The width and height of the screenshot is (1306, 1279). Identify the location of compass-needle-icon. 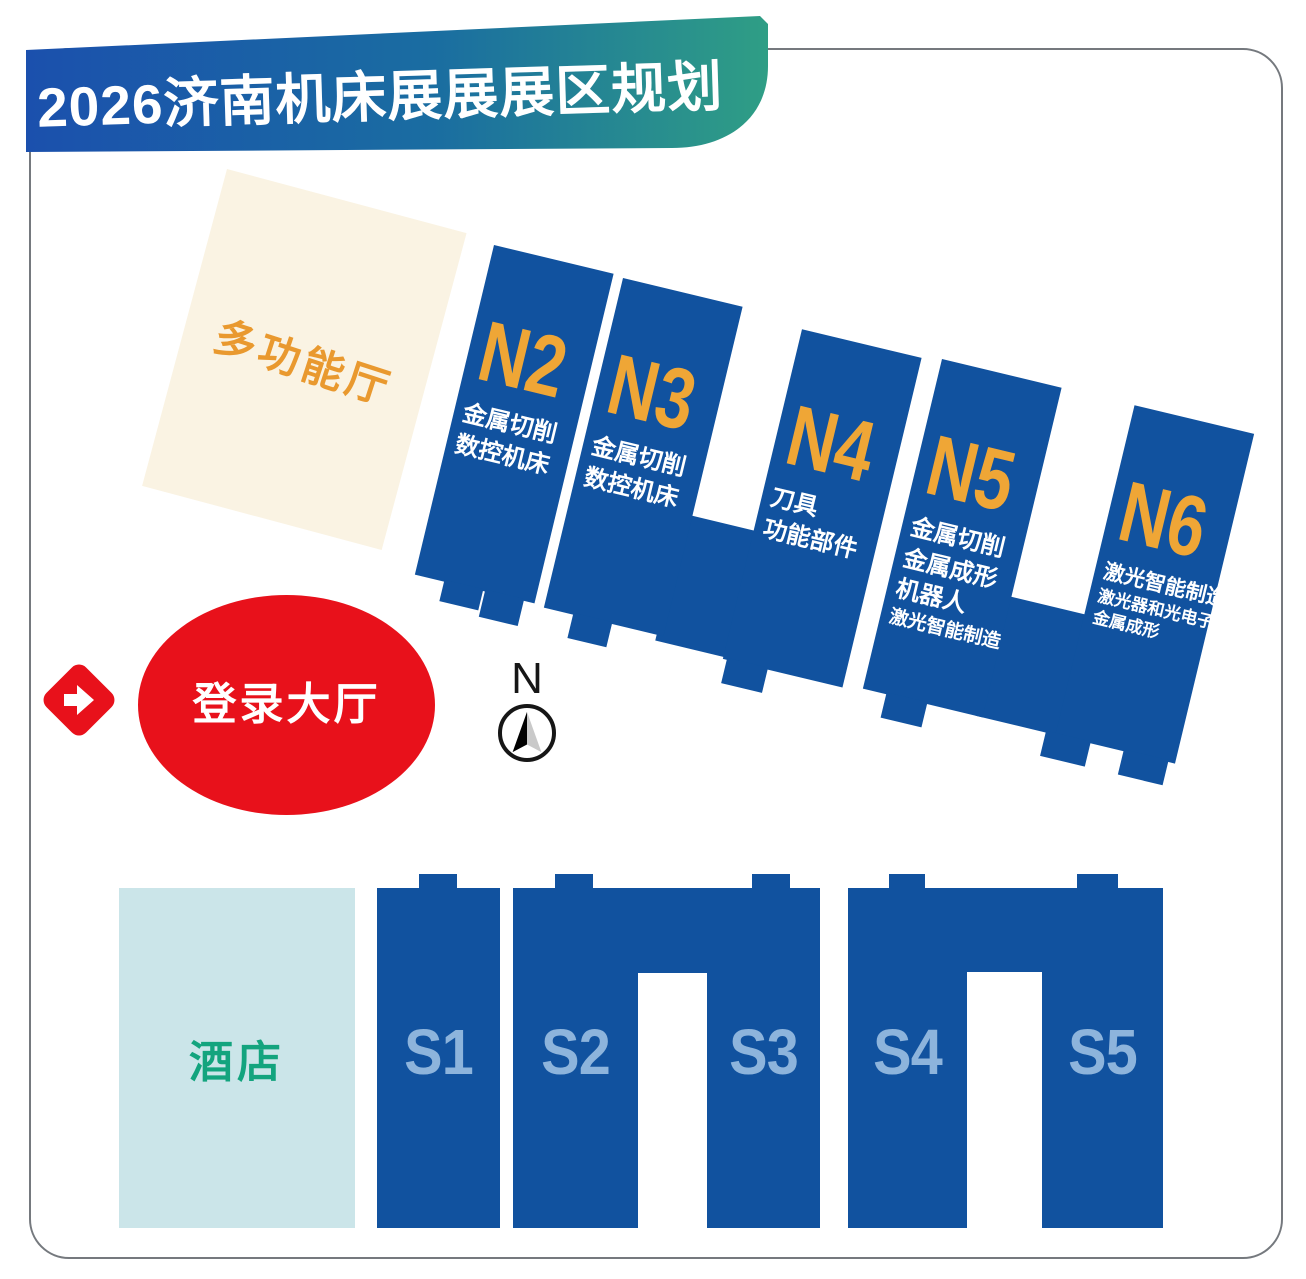
(527, 732).